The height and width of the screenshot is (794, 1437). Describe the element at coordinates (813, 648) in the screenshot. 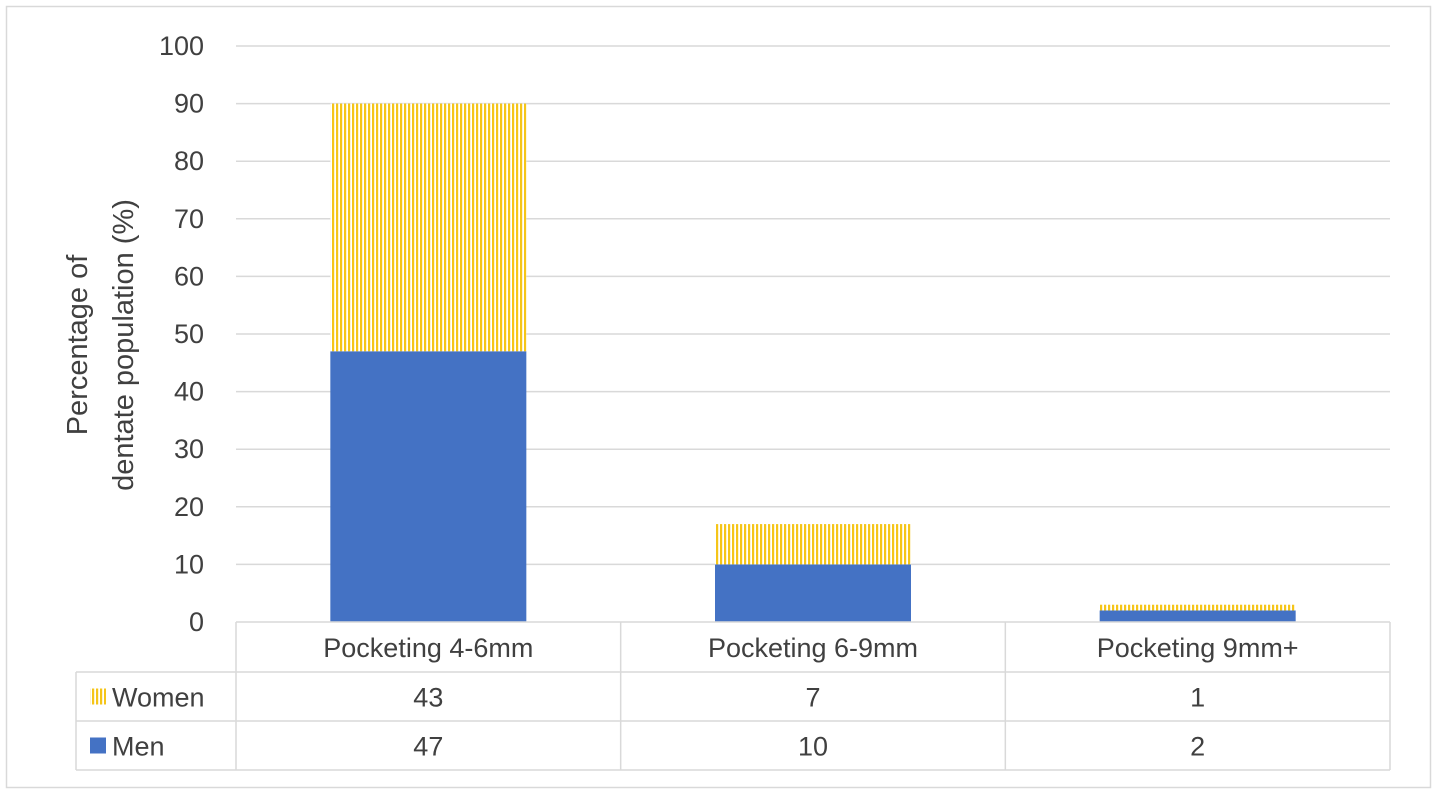

I see `x-category-label: Pocketing 6-9mm` at that location.